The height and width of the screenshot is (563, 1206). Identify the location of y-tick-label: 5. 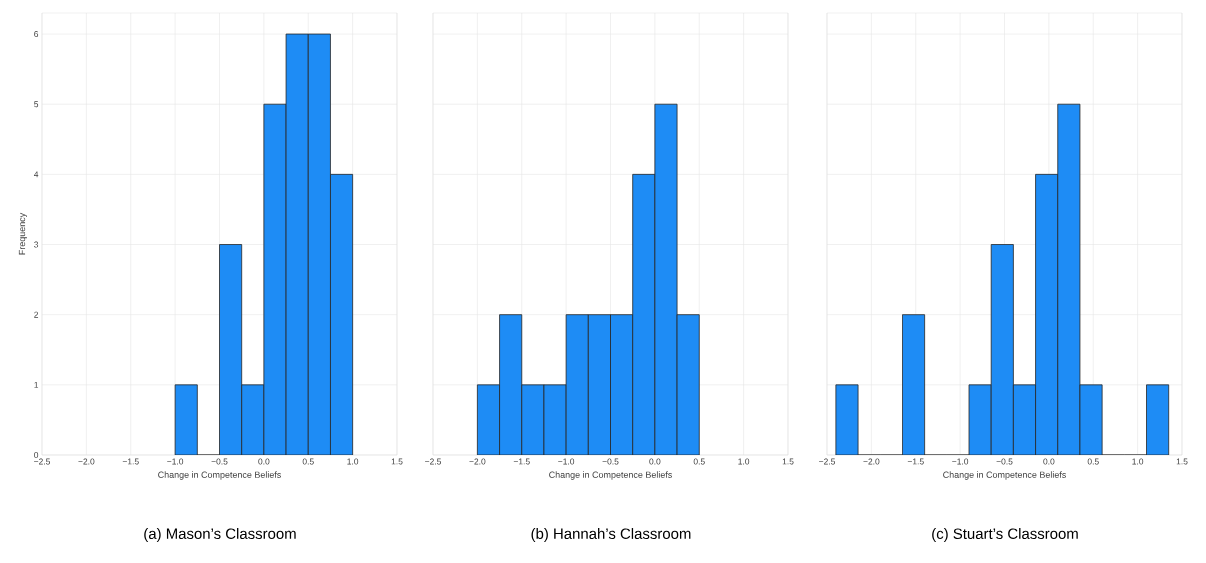
(36, 104).